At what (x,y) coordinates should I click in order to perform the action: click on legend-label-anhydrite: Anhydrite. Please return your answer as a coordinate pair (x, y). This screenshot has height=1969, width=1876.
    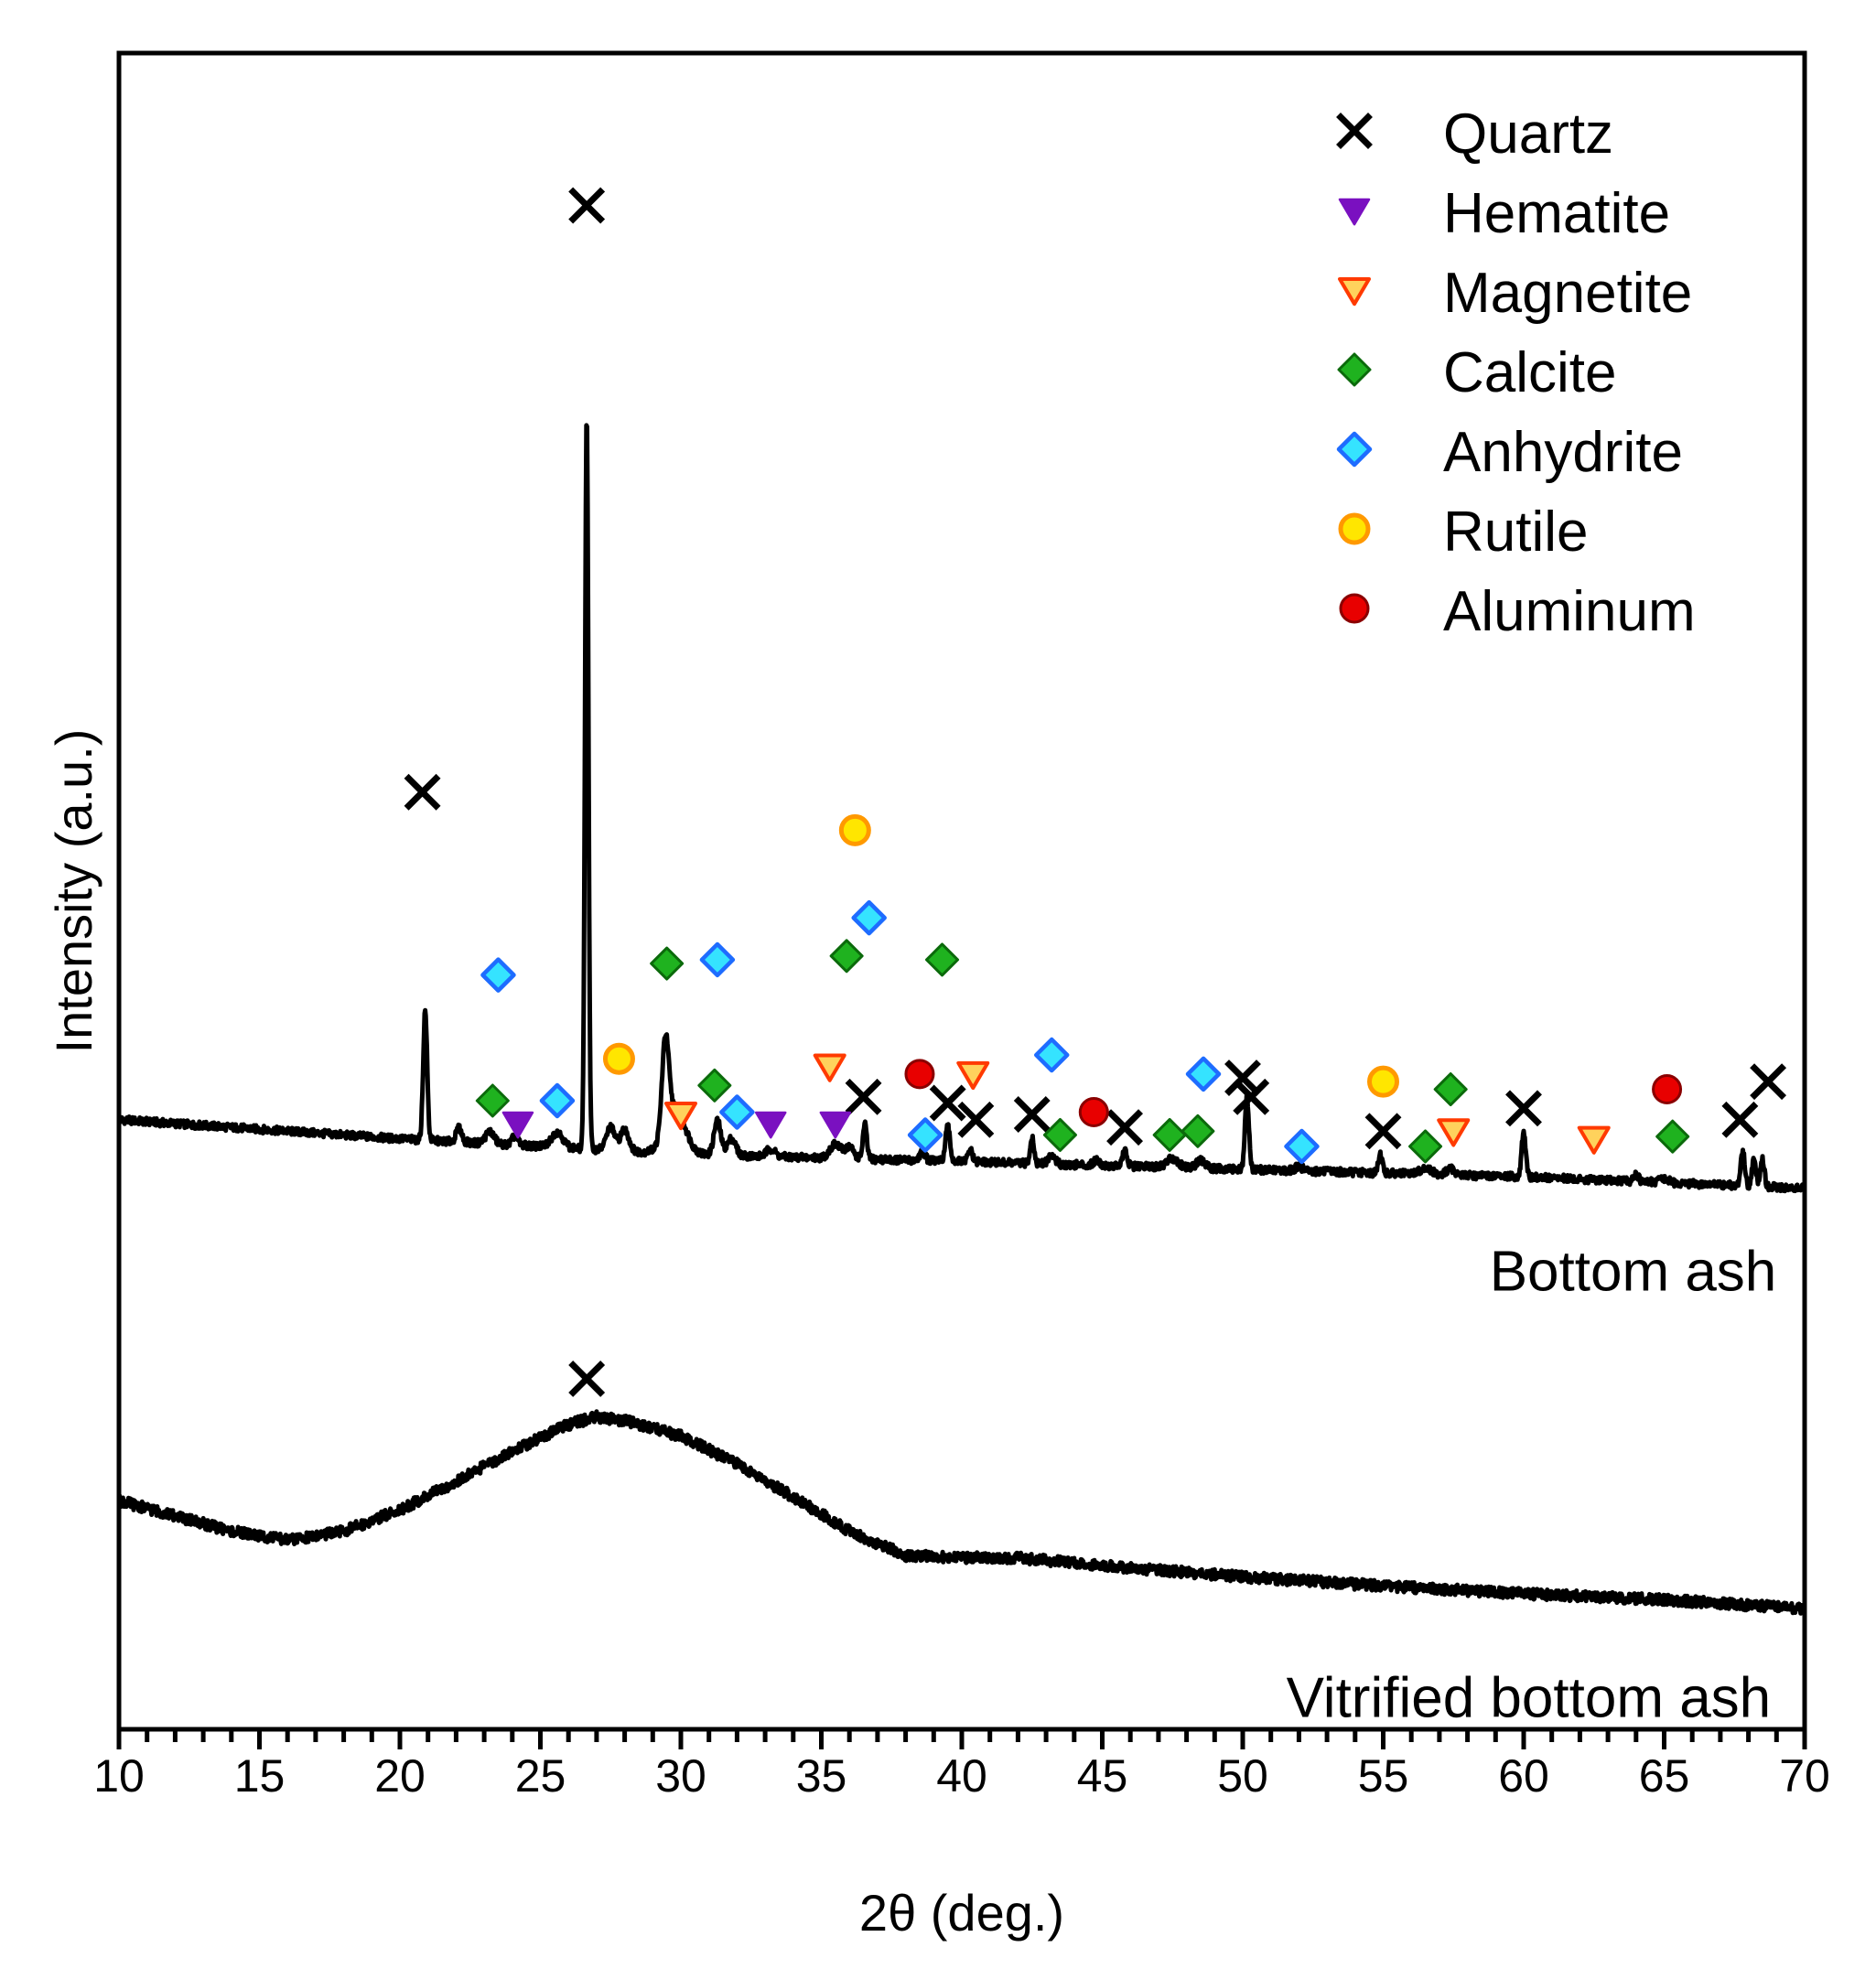
    Looking at the image, I should click on (1563, 452).